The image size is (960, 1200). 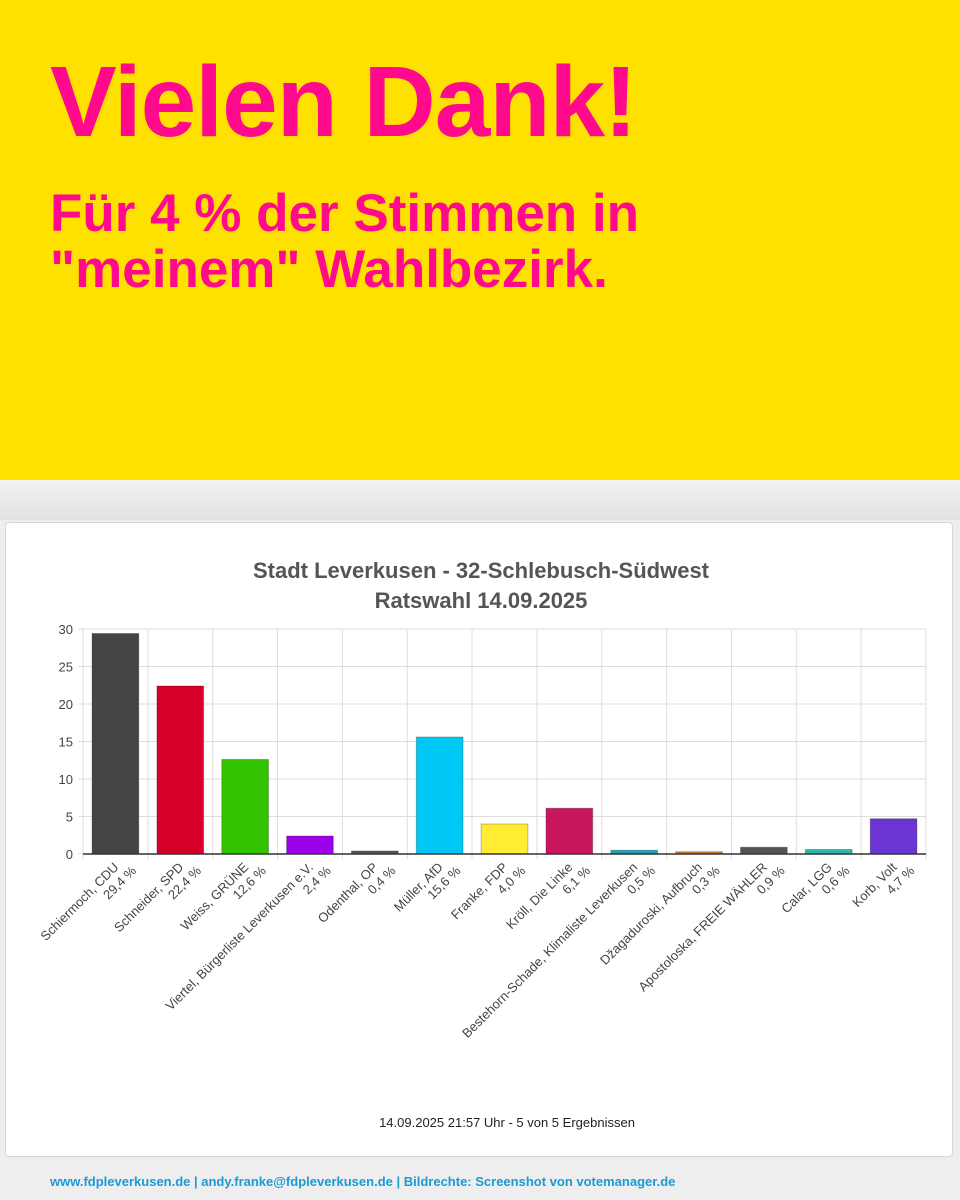 What do you see at coordinates (815, 889) in the screenshot?
I see `x-tick-label: Calar, LGG0,6 %` at bounding box center [815, 889].